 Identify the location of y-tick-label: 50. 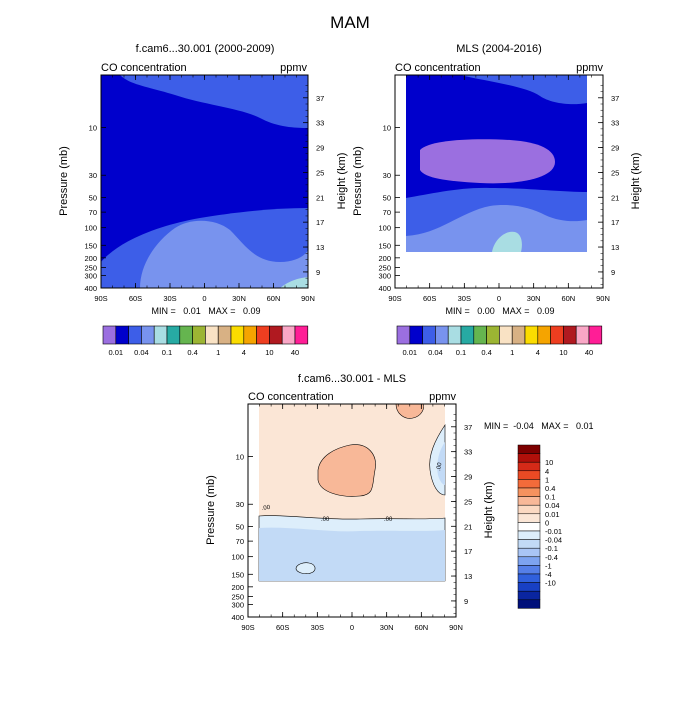
(240, 526).